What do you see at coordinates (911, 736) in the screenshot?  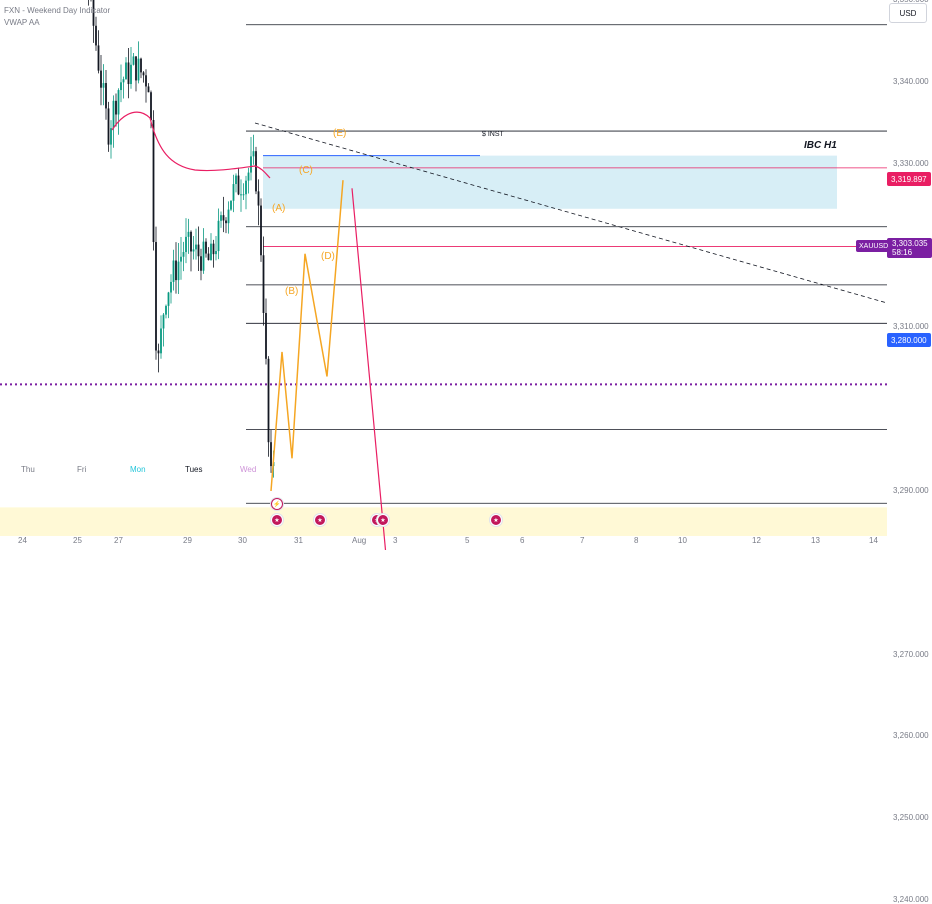 I see `price-tick-label: 3,260.000` at bounding box center [911, 736].